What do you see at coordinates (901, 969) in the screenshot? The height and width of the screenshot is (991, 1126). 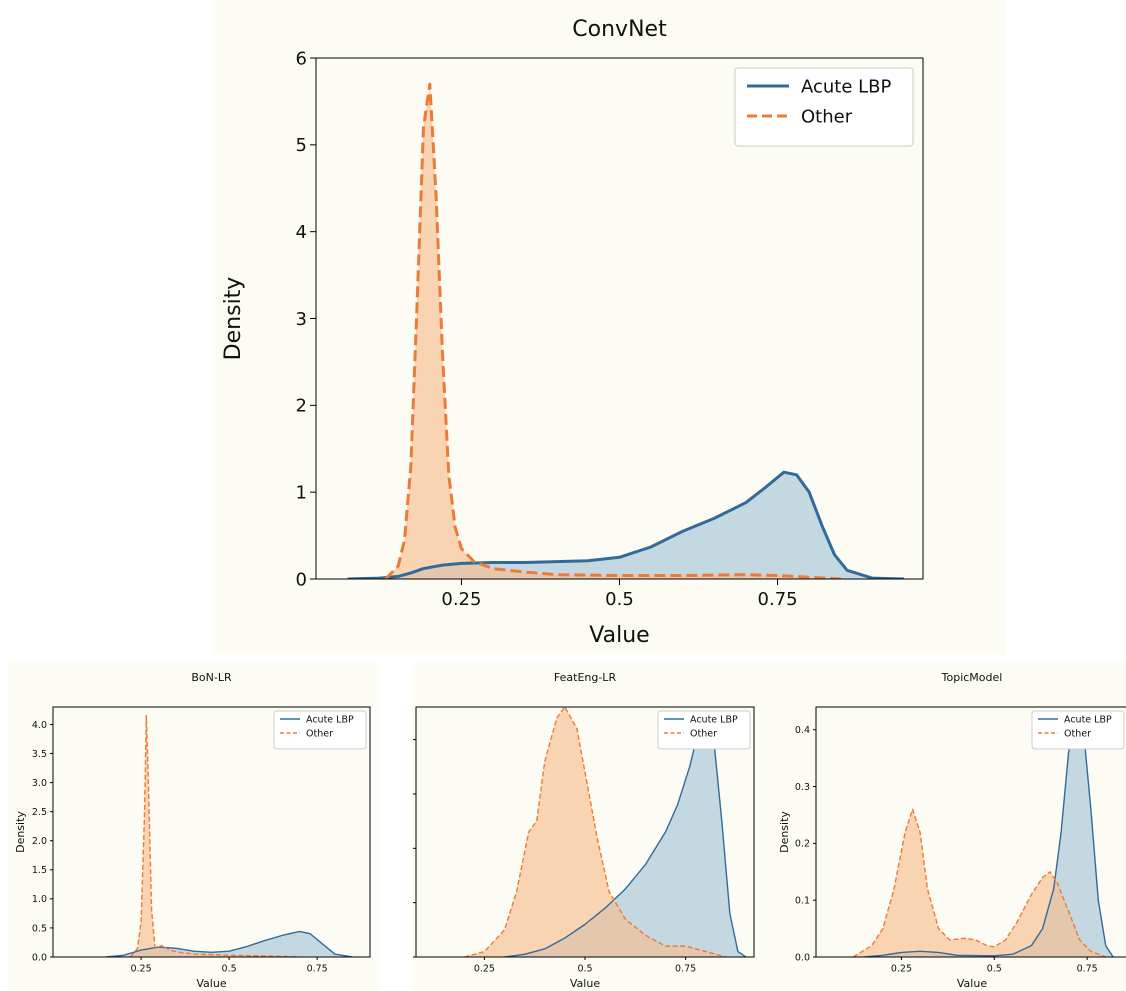 I see `topicmodel-x-tick-label: 0.25` at bounding box center [901, 969].